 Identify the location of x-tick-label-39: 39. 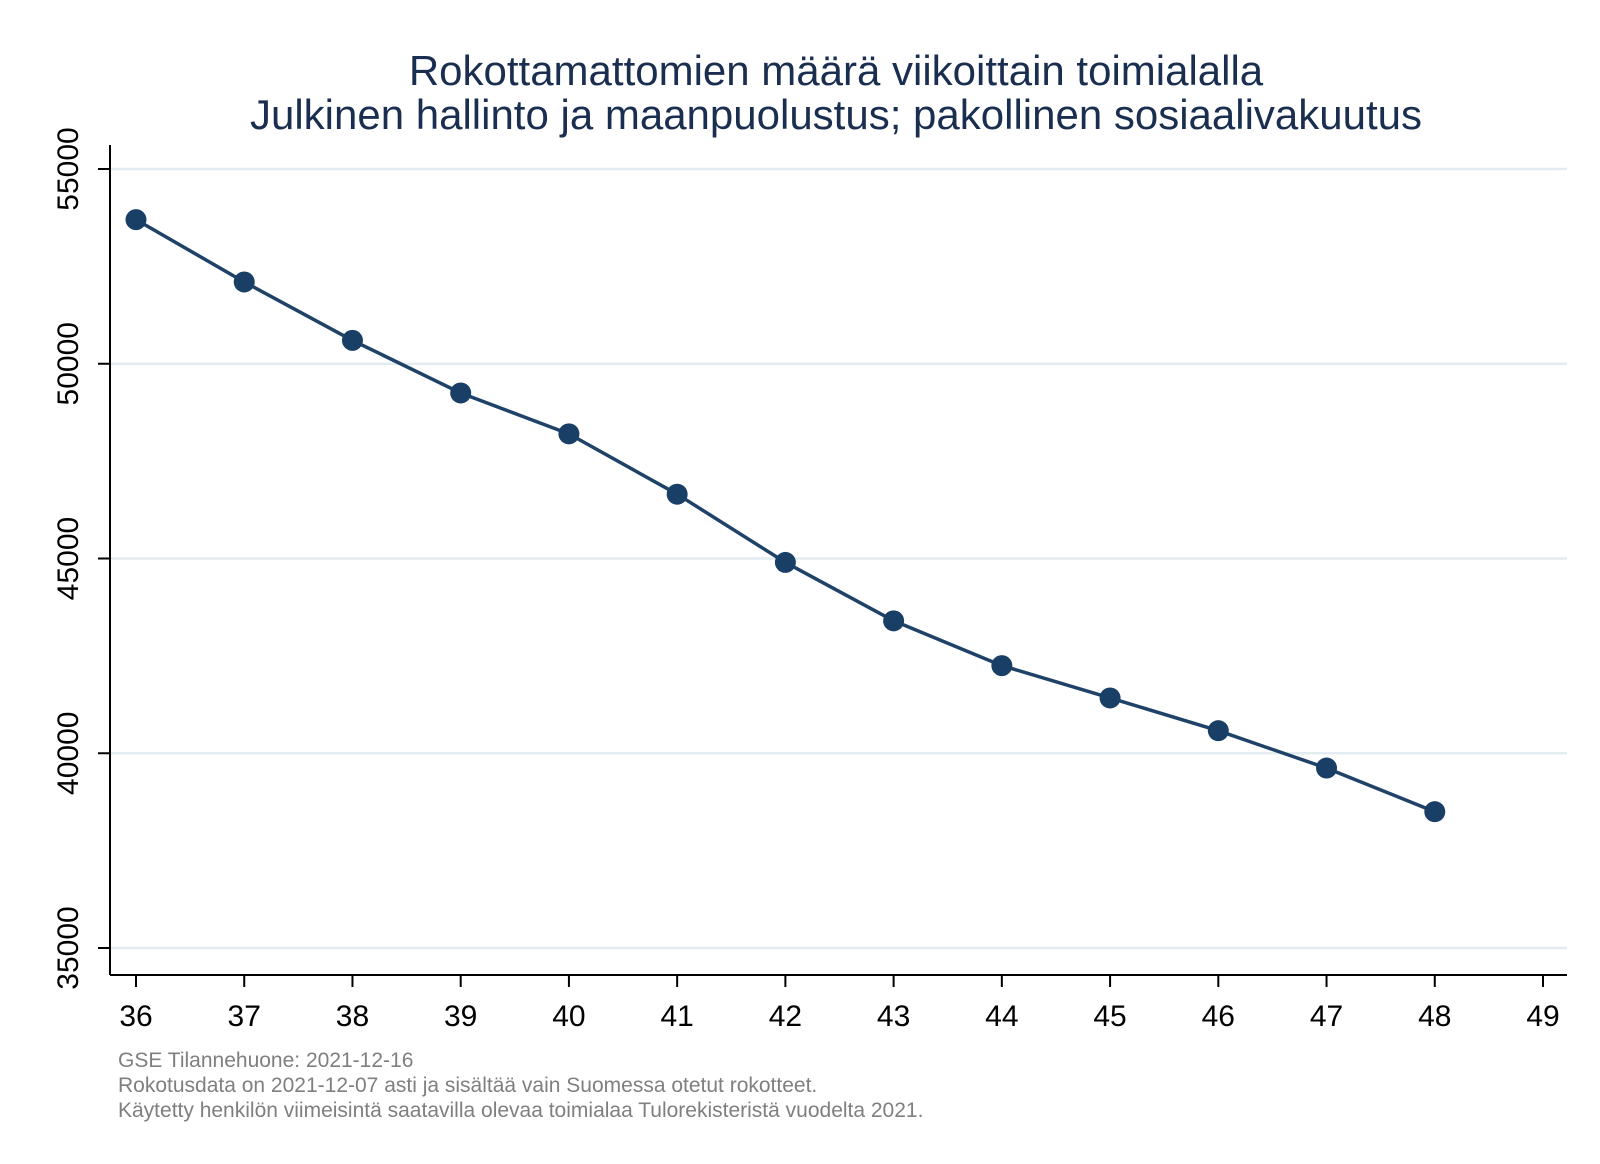
(460, 1016).